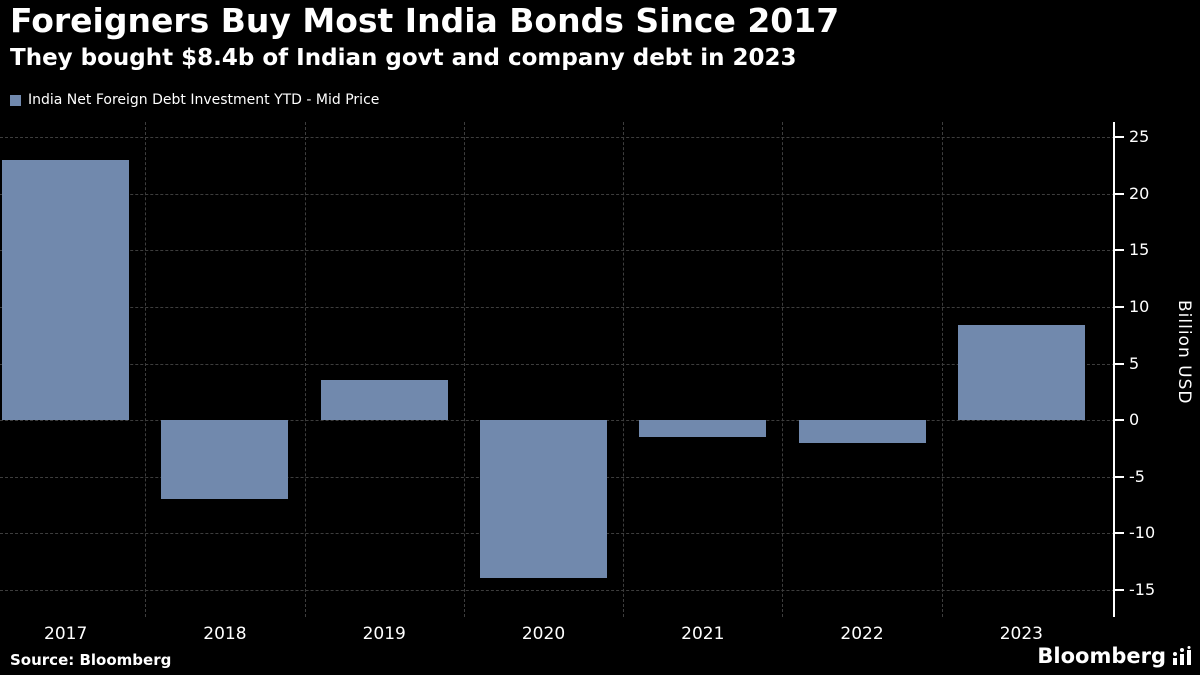  I want to click on bar-2017, so click(65, 290).